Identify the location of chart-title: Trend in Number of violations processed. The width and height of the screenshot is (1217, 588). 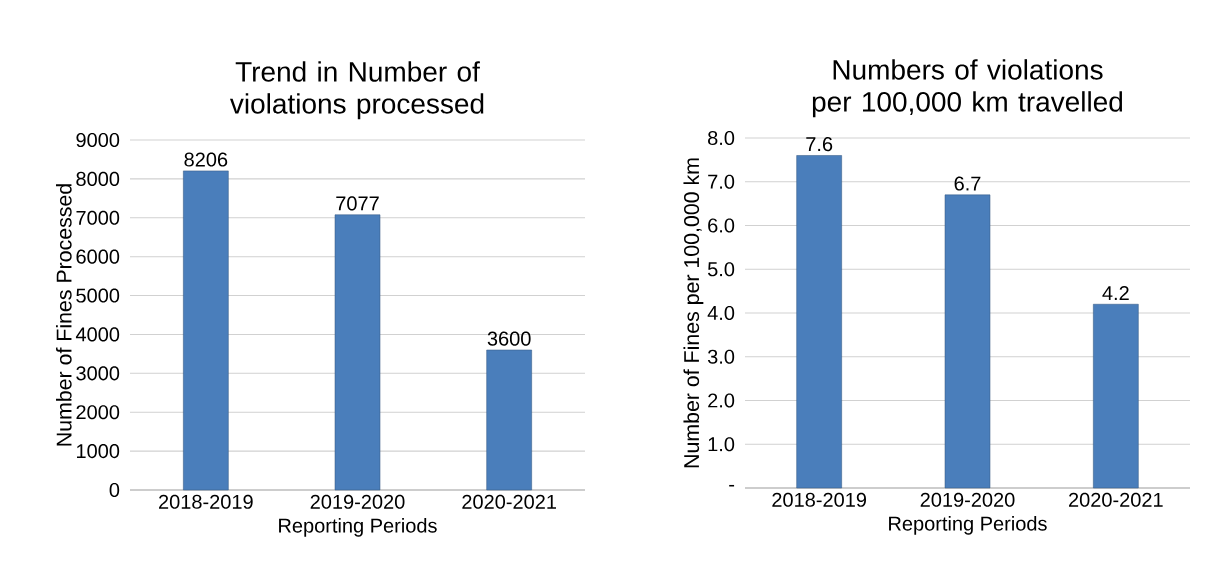
(356, 90).